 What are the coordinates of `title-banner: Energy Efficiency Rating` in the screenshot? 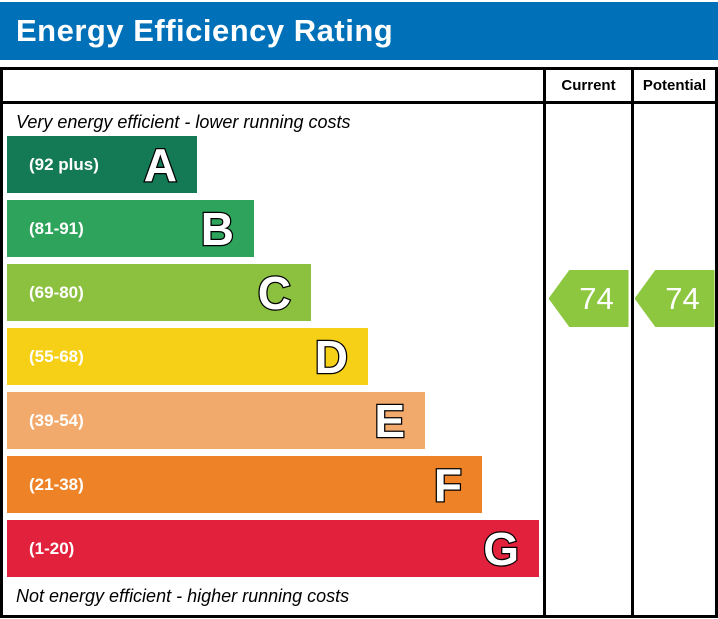 It's located at (359, 31).